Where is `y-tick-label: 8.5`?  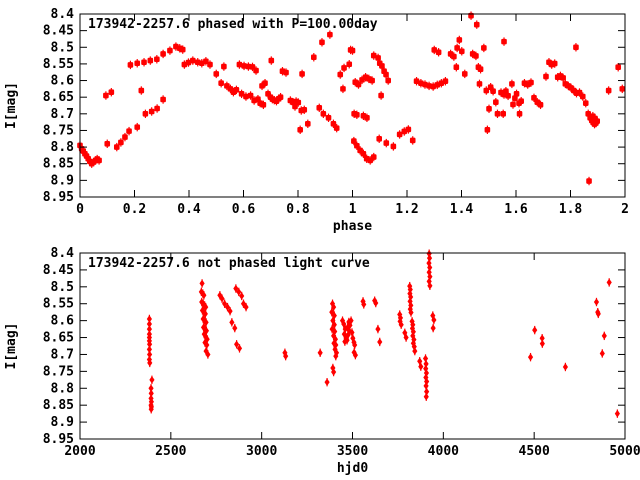
y-tick-label: 8.5 is located at coordinates (62, 287).